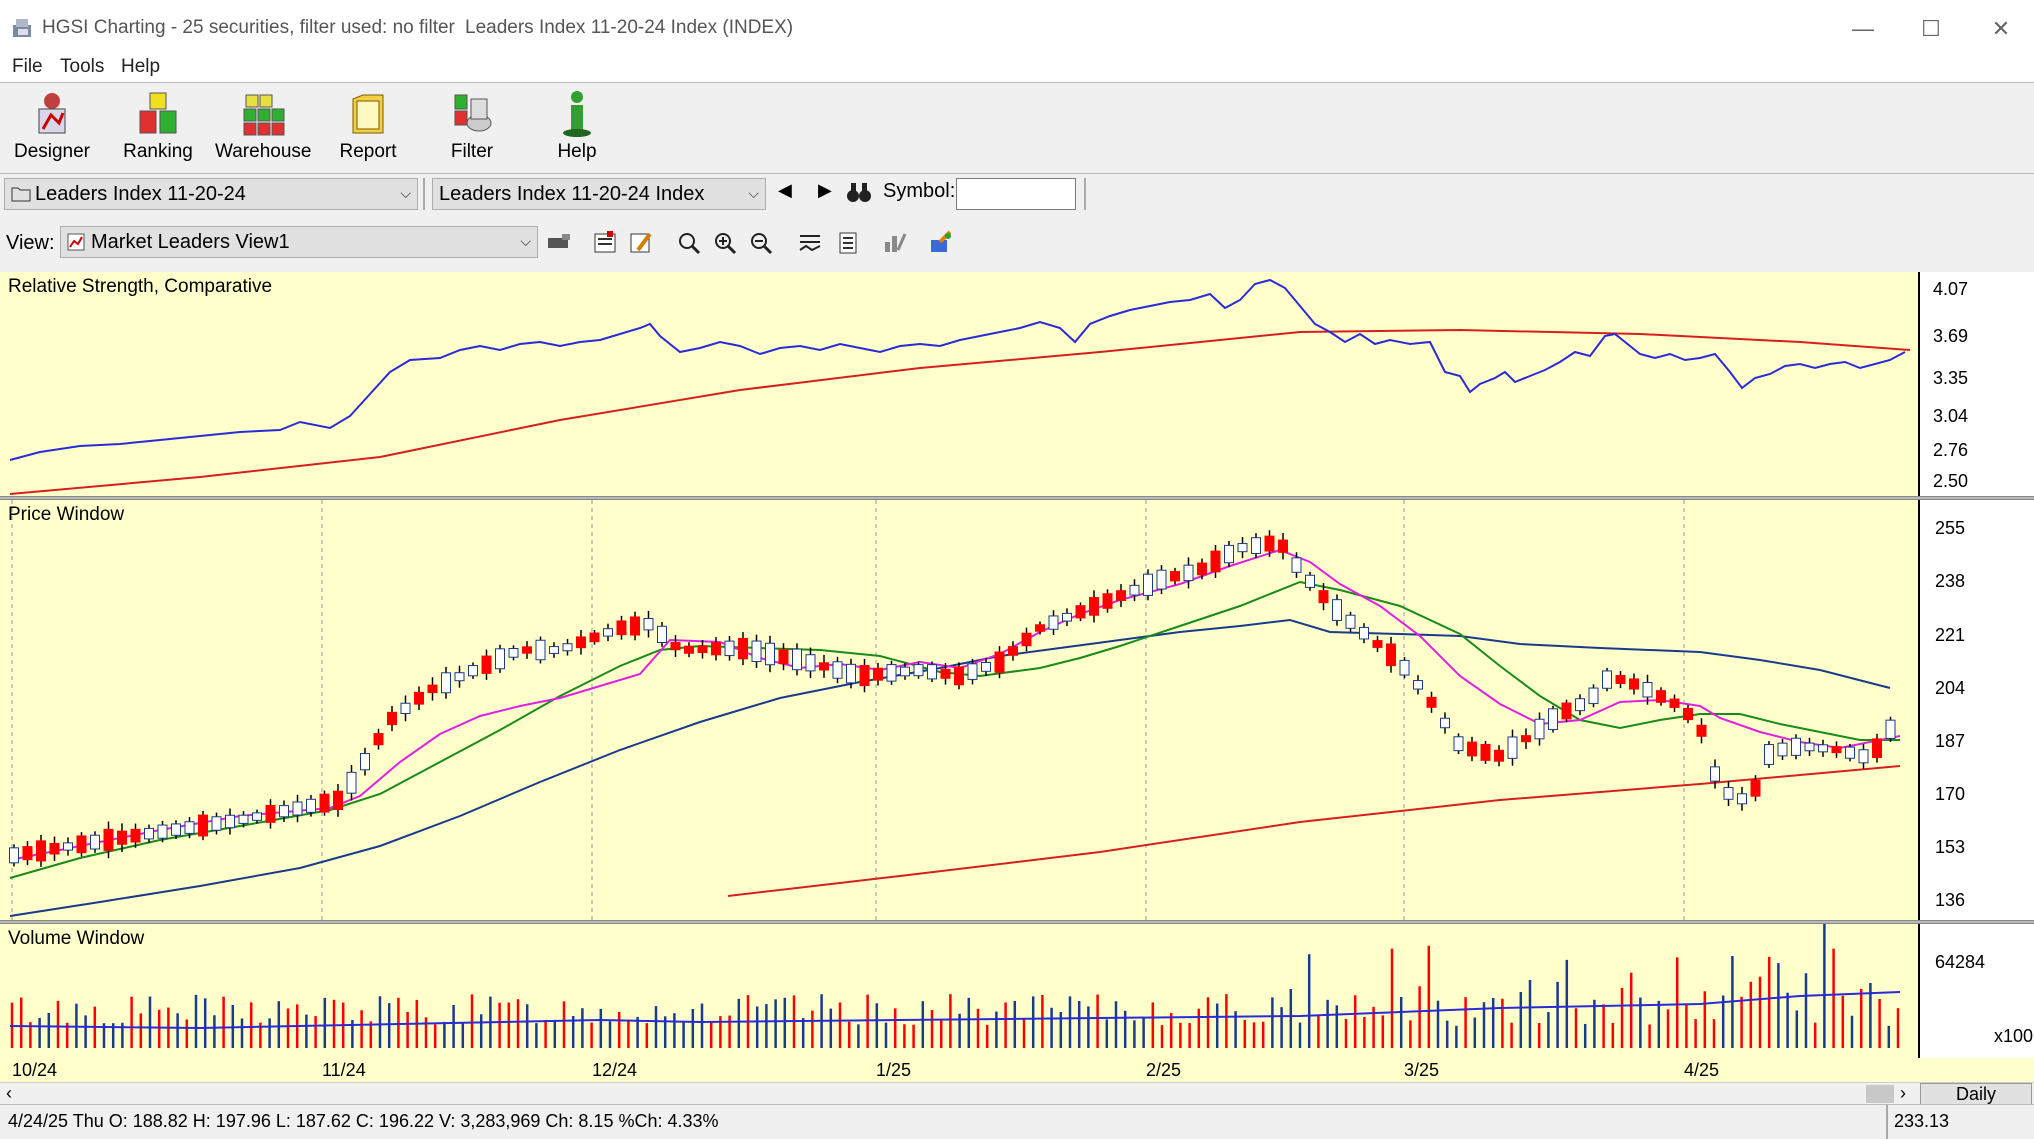 This screenshot has width=2034, height=1139. Describe the element at coordinates (52, 129) in the screenshot. I see `designer-button: Designer` at that location.